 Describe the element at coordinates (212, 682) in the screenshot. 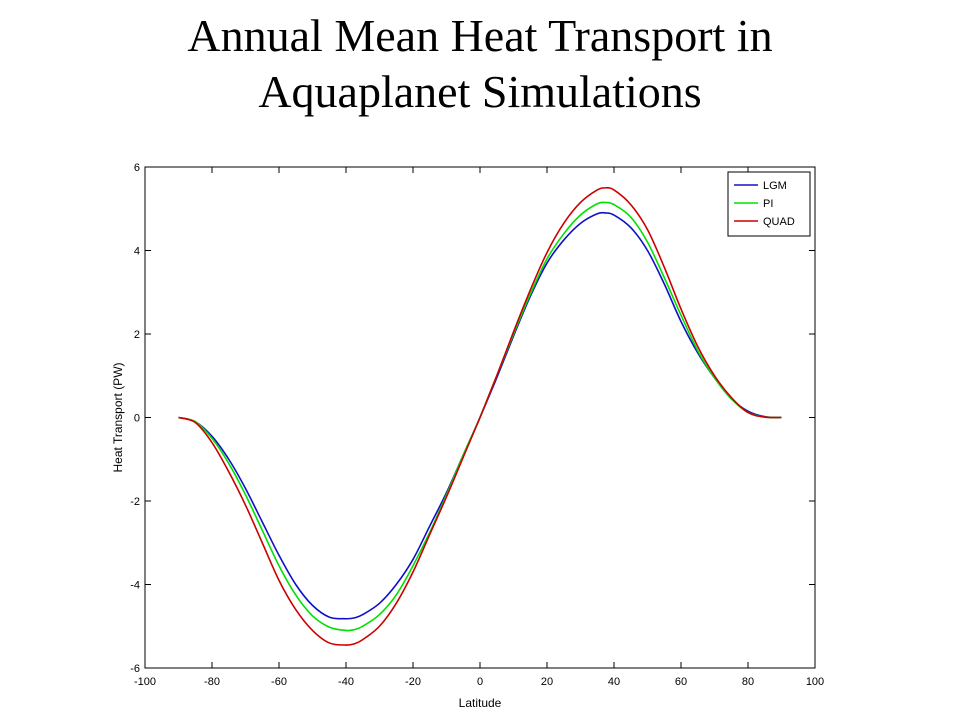

I see `x-tick-label: -80` at that location.